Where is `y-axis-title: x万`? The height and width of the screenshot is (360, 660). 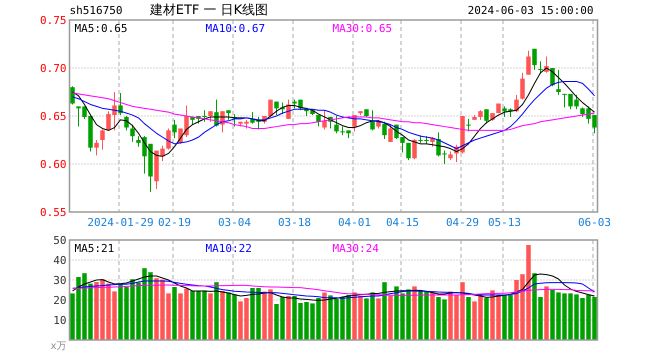
y-axis-title: x万 is located at coordinates (58, 346).